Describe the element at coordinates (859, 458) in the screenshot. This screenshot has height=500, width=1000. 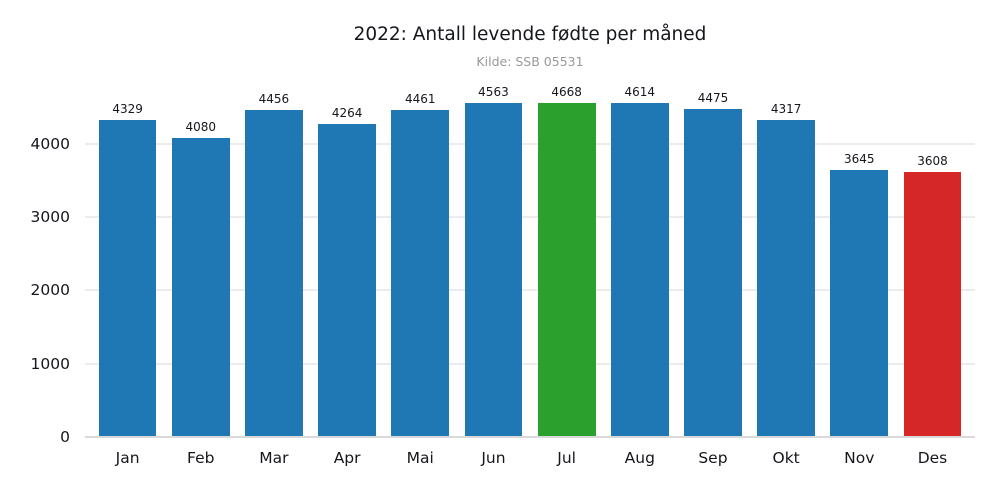
I see `xtick-label-nov: Nov` at that location.